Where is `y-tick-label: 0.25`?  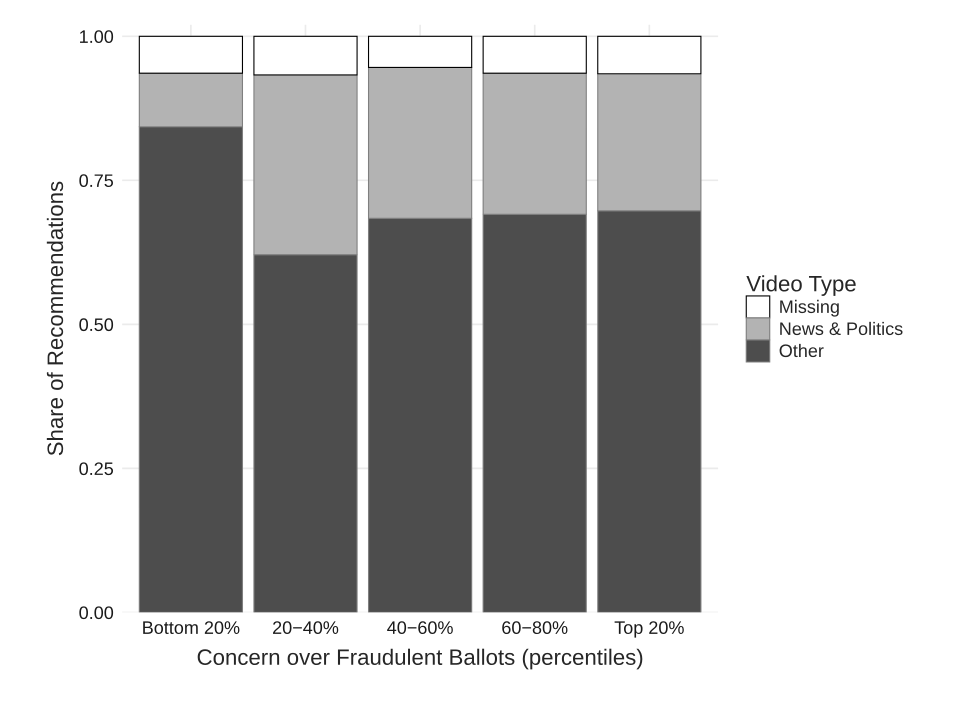
y-tick-label: 0.25 is located at coordinates (96, 469).